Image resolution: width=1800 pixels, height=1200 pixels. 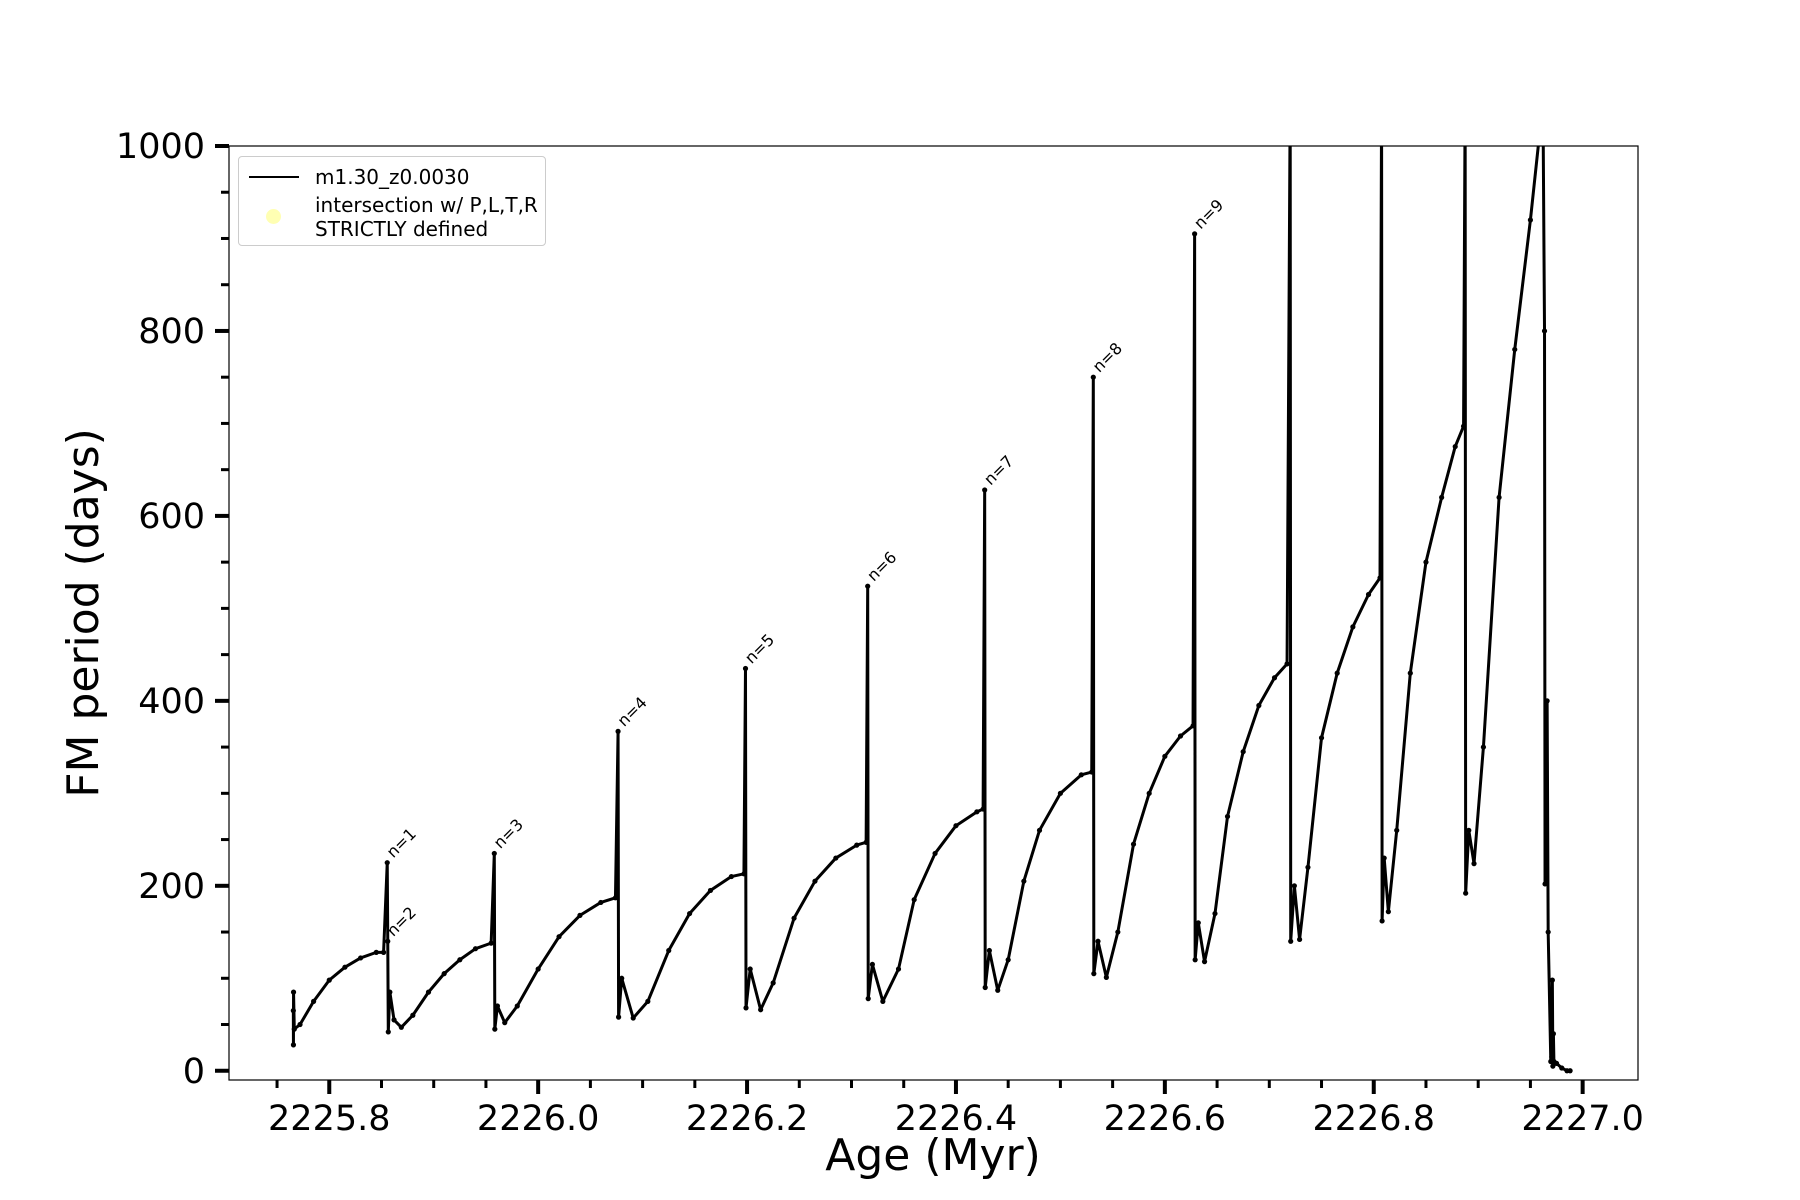 What do you see at coordinates (1374, 1119) in the screenshot?
I see `x-tick-label: 2226.8` at bounding box center [1374, 1119].